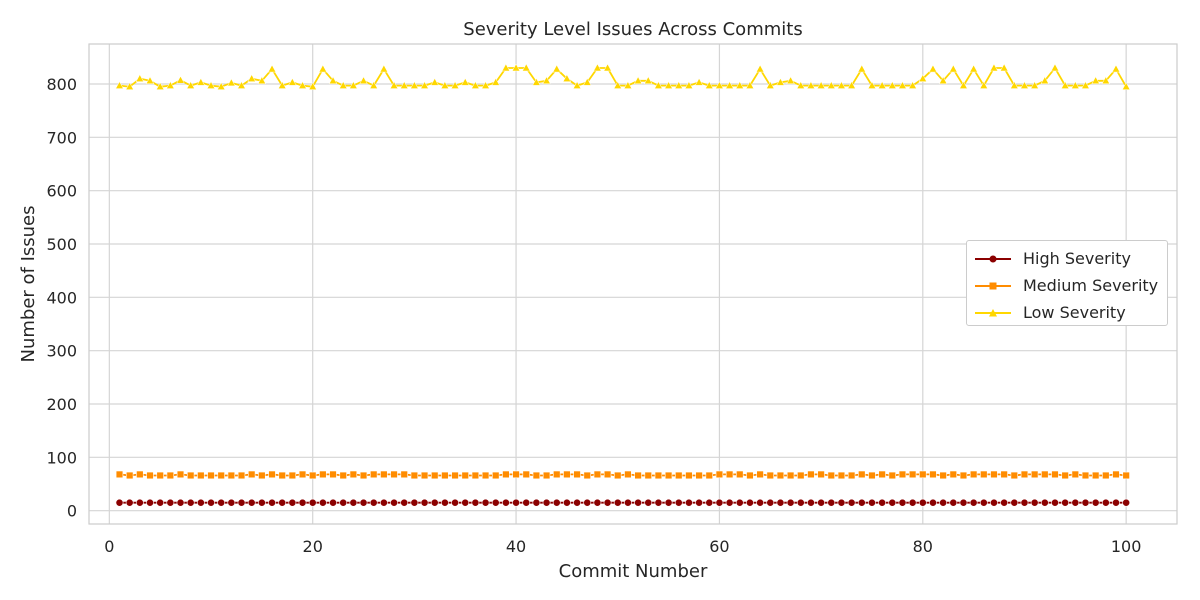 This screenshot has height=600, width=1200. I want to click on legend-label-medium: Medium Severity, so click(1091, 285).